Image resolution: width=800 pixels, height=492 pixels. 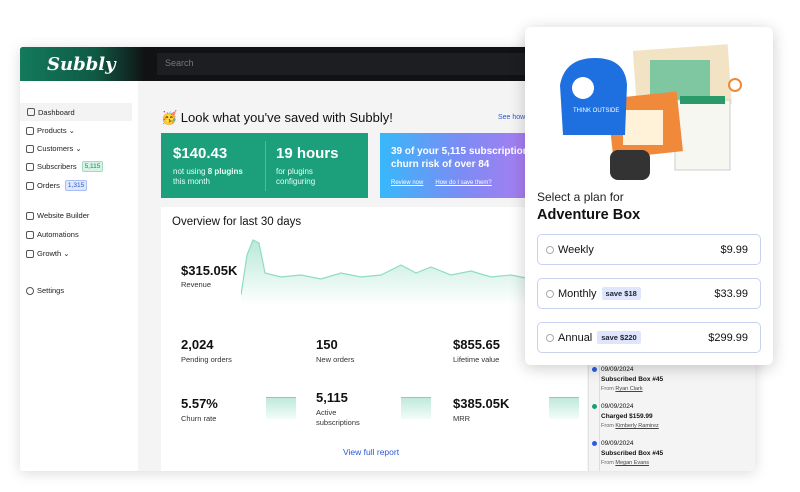 I want to click on metric-label: Active subscriptions, so click(x=338, y=417).